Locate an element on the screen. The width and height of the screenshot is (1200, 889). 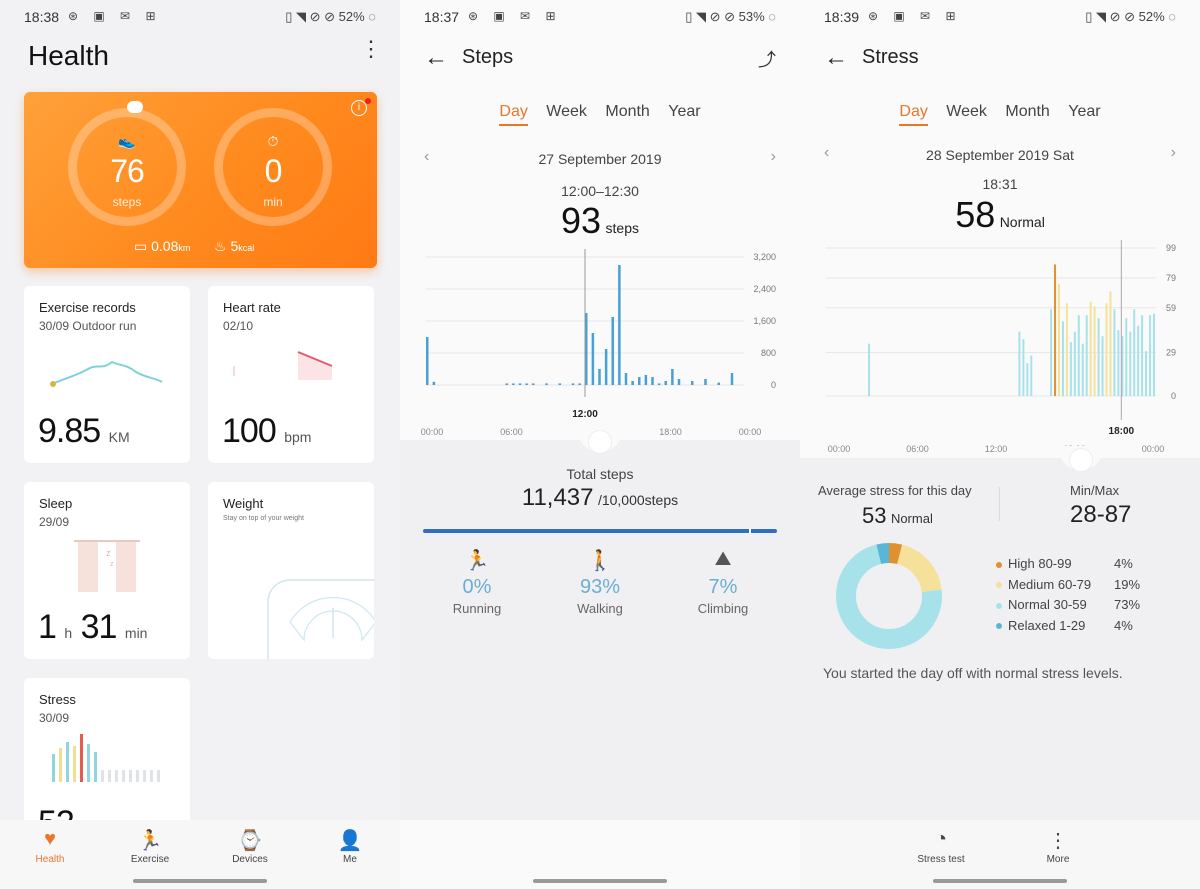
distance-unit-label: KM is located at coordinates (119, 437).